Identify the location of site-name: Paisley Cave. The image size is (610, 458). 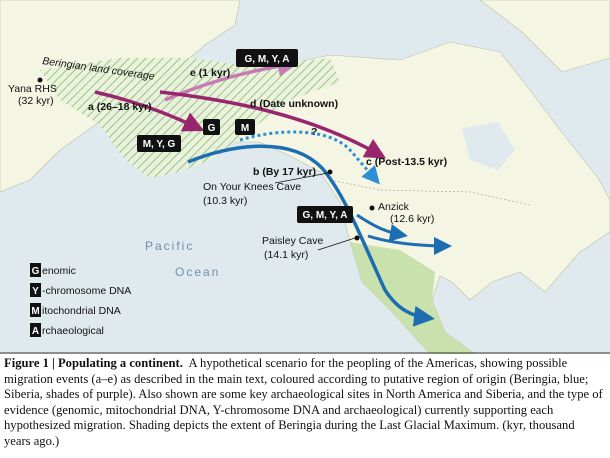
(292, 241).